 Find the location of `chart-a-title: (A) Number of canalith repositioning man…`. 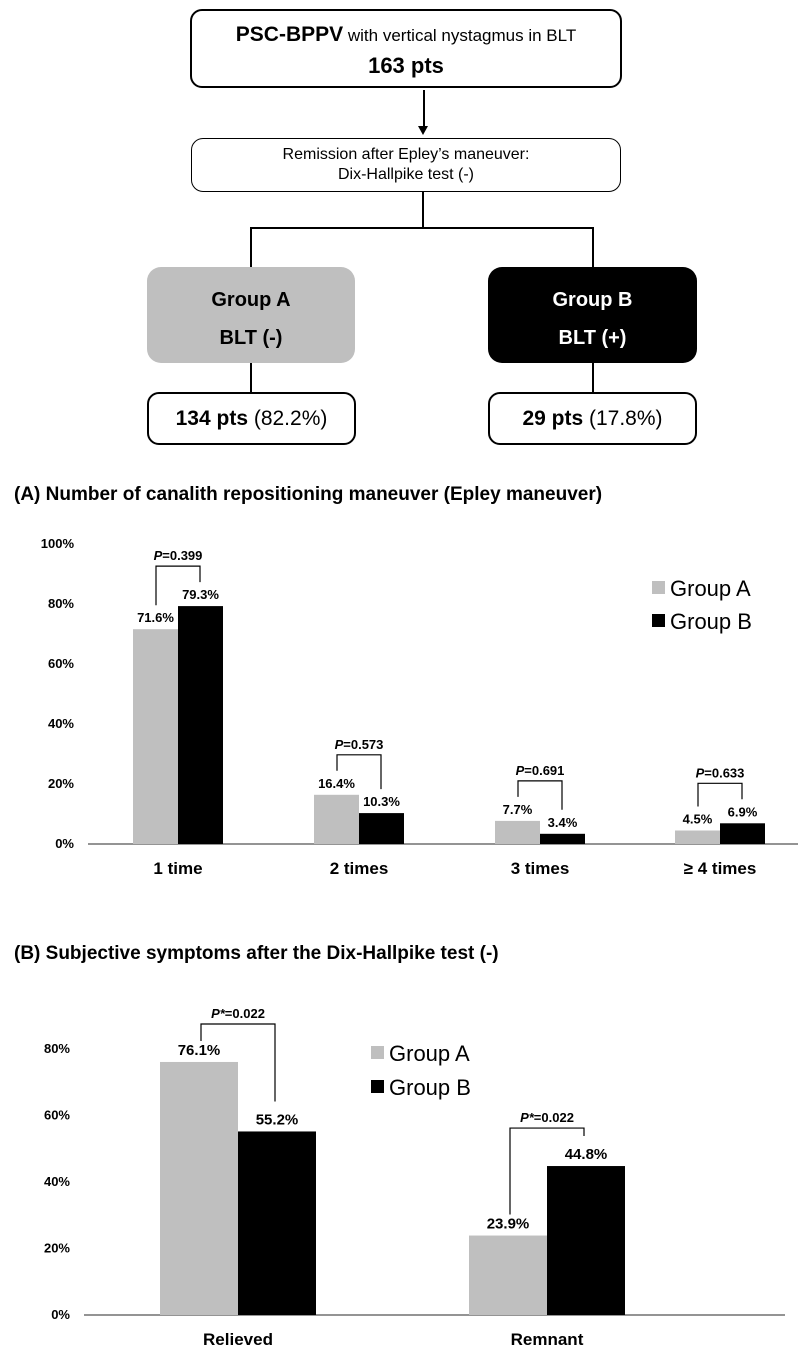

chart-a-title: (A) Number of canalith repositioning man… is located at coordinates (308, 494).